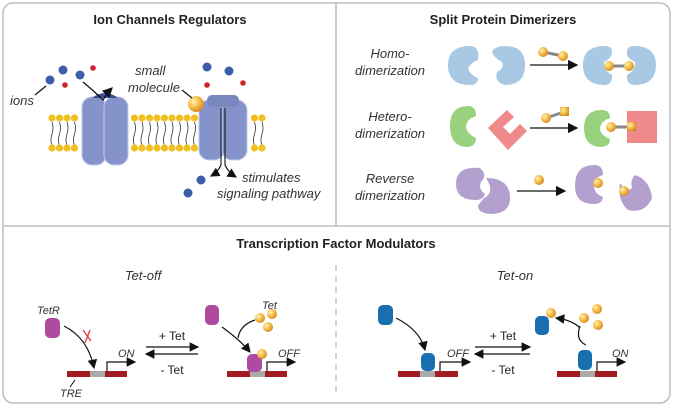 This screenshot has width=673, height=410. I want to click on panel-title: Split Protein Dimerizers, so click(503, 19).